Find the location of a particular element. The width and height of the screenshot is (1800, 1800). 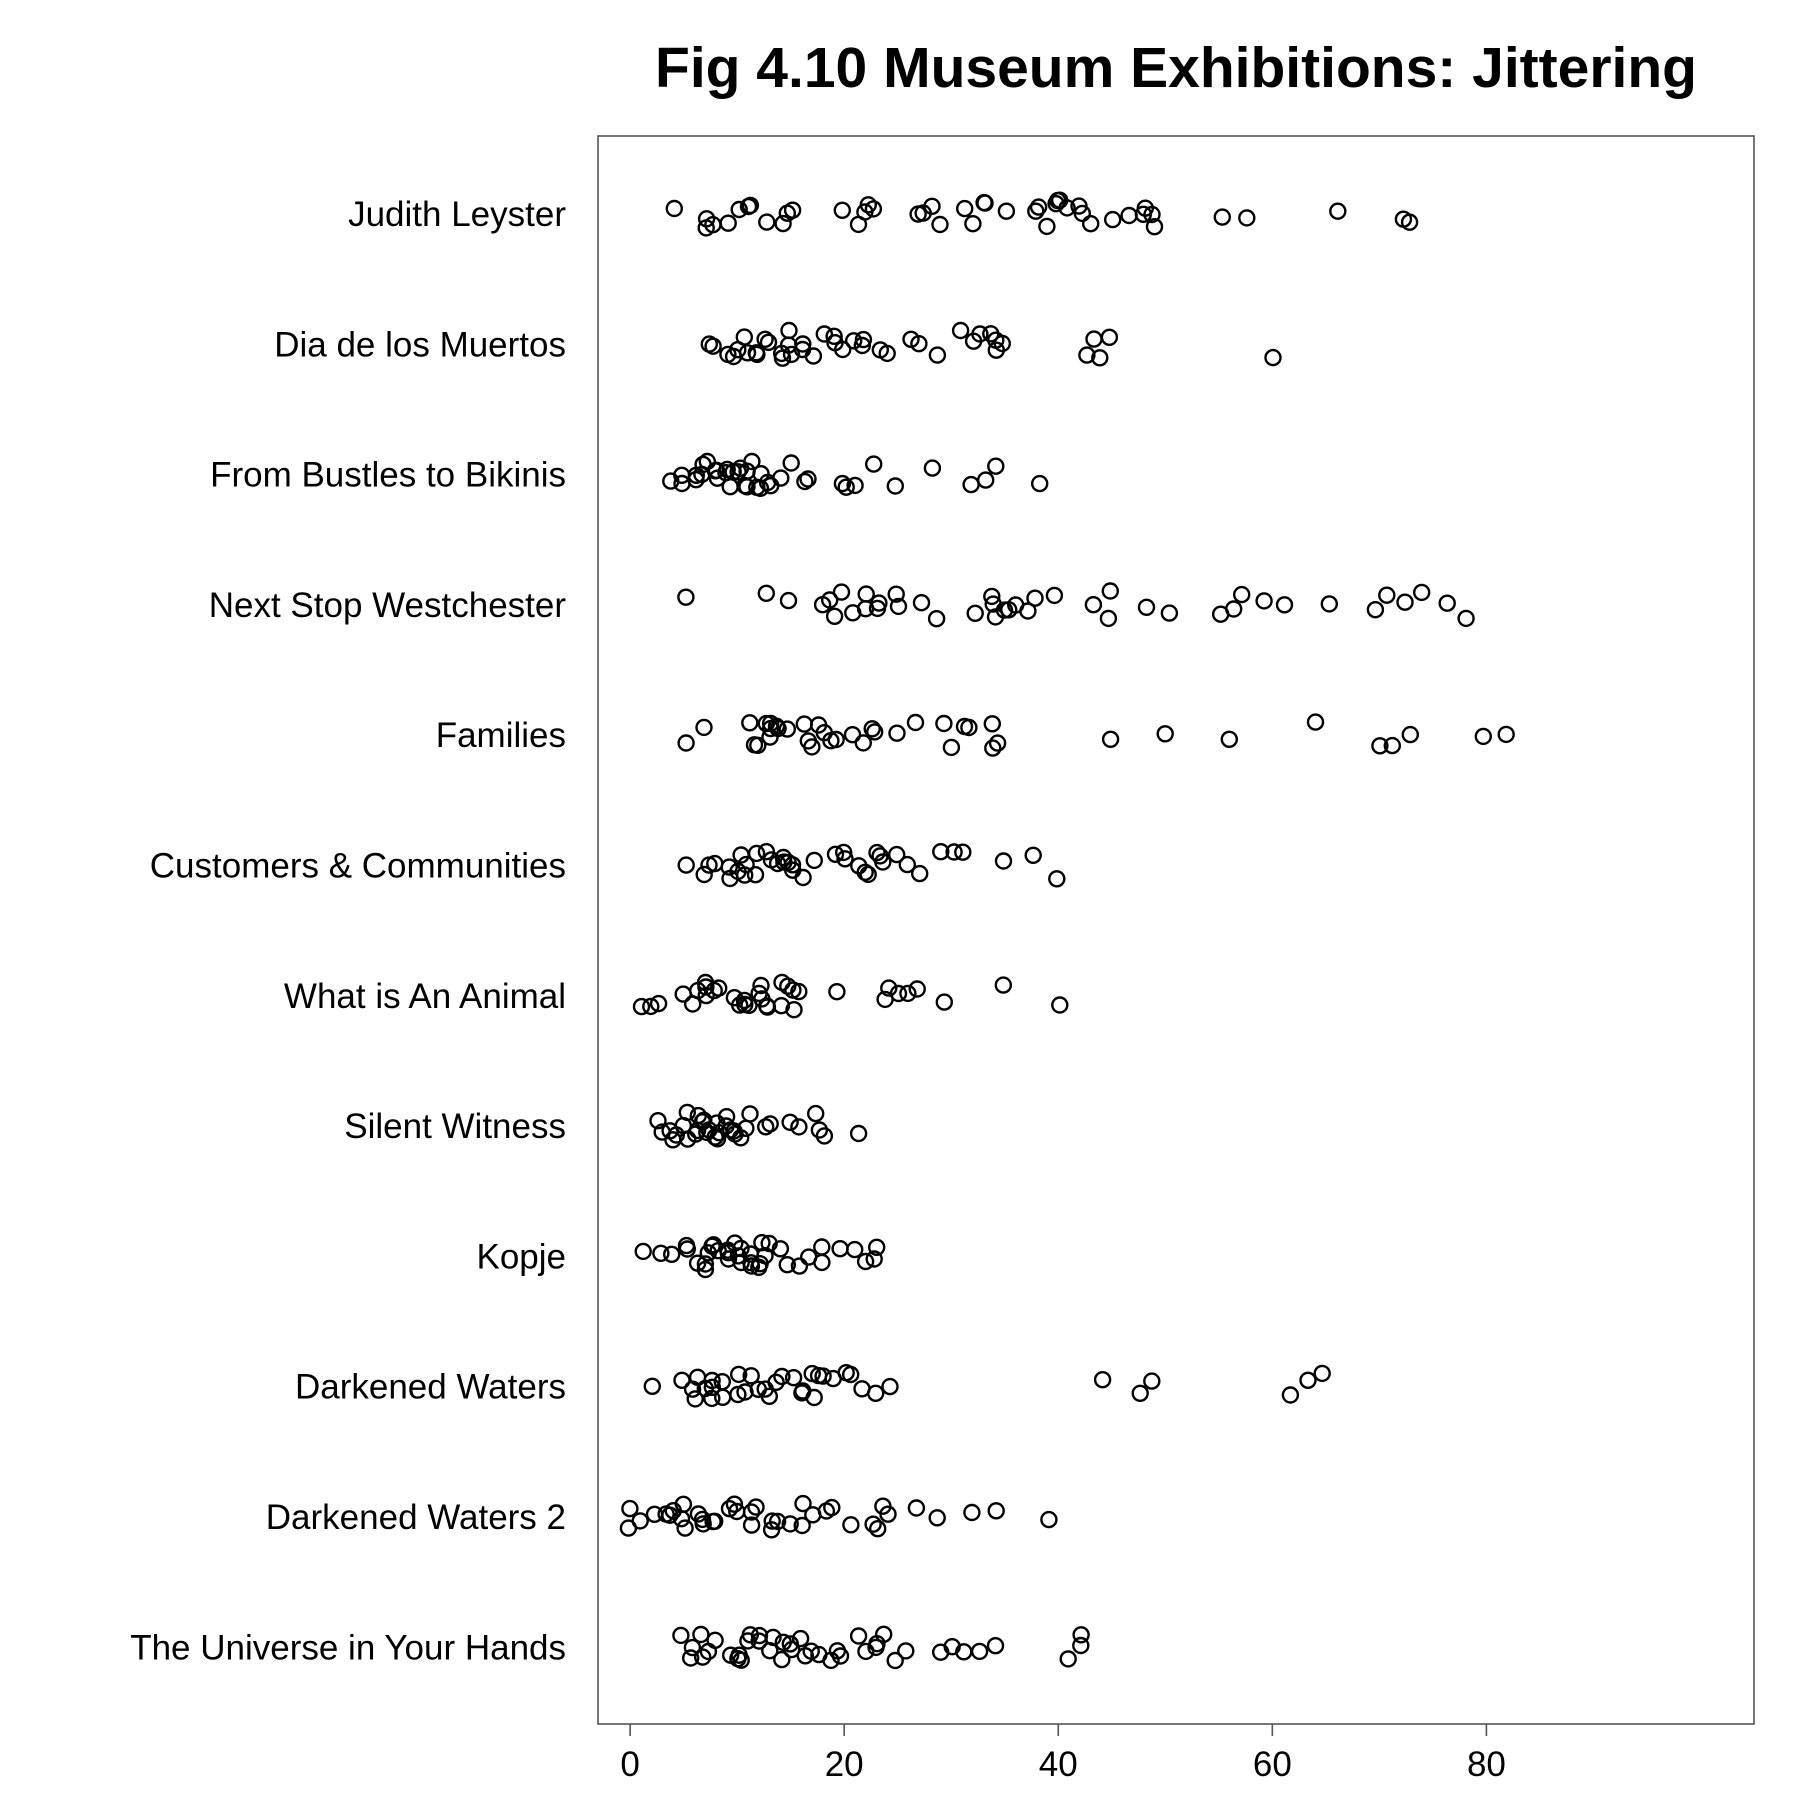

category-label: The Universe in Your Hands is located at coordinates (348, 1647).